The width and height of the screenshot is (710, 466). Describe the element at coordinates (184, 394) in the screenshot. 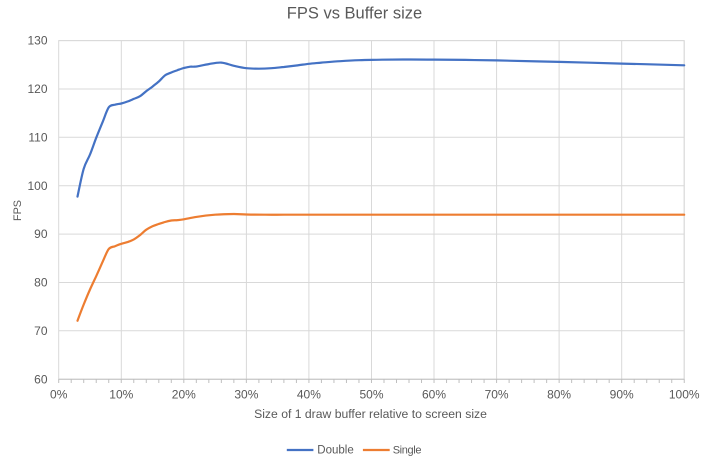

I see `svg-text: 20%` at that location.